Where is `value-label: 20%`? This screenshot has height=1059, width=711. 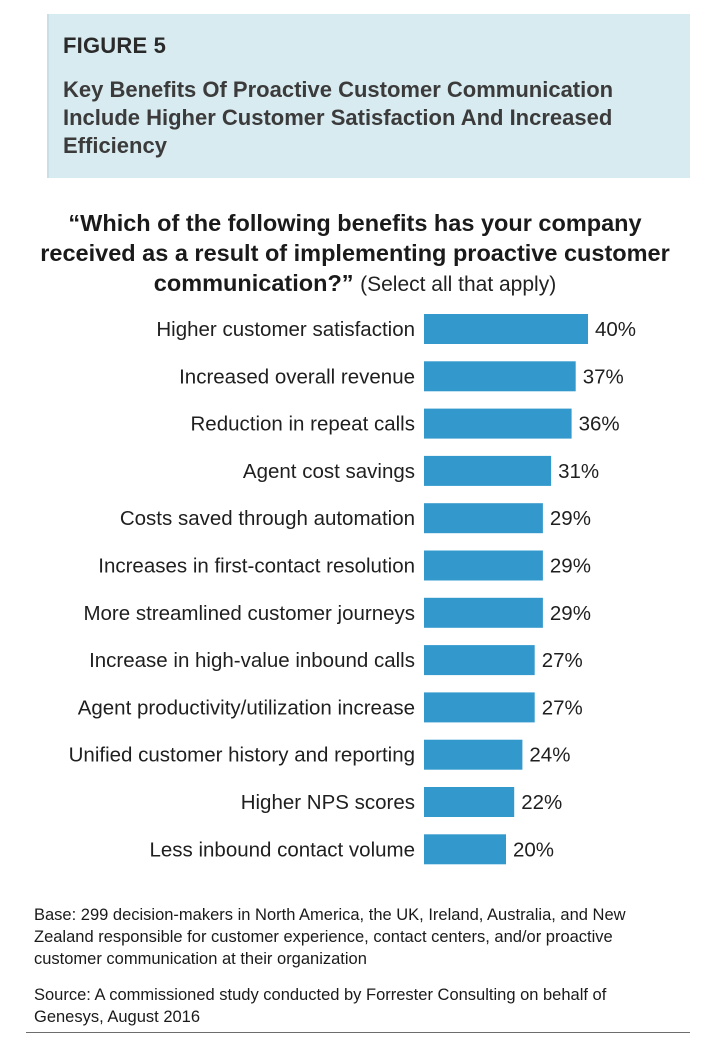 value-label: 20% is located at coordinates (533, 849).